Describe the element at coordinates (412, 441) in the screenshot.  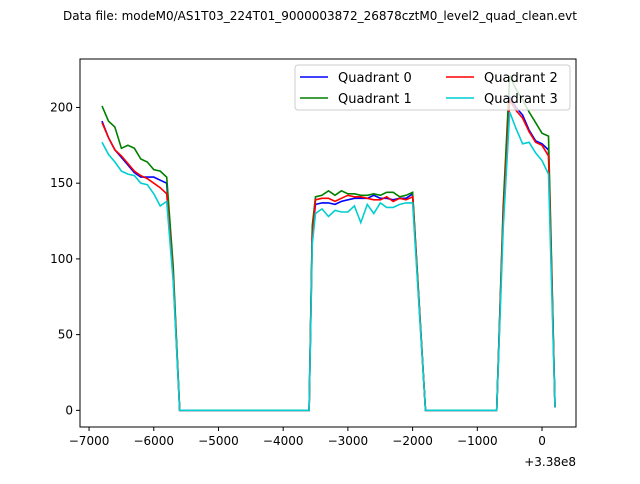
I see `x-tick-label: −2000` at that location.